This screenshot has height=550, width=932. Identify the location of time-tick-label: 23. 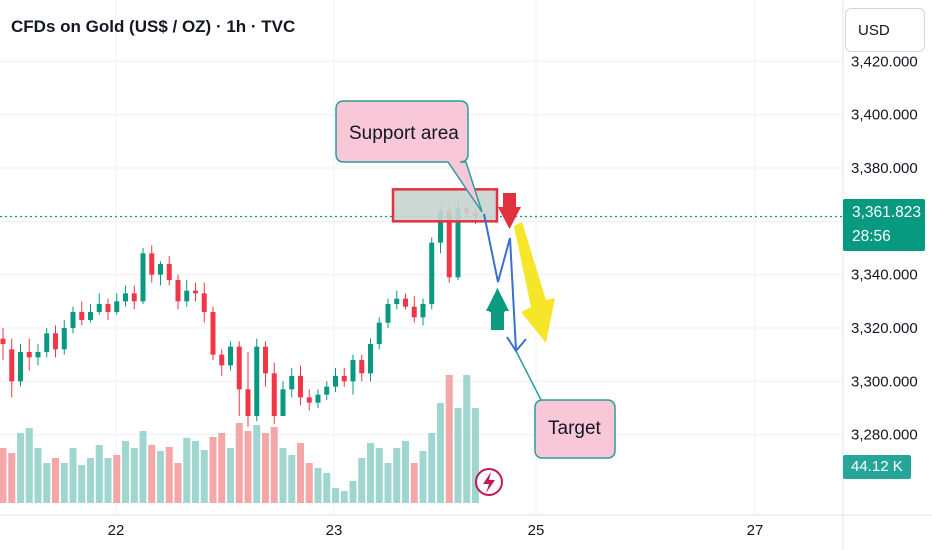
(334, 530).